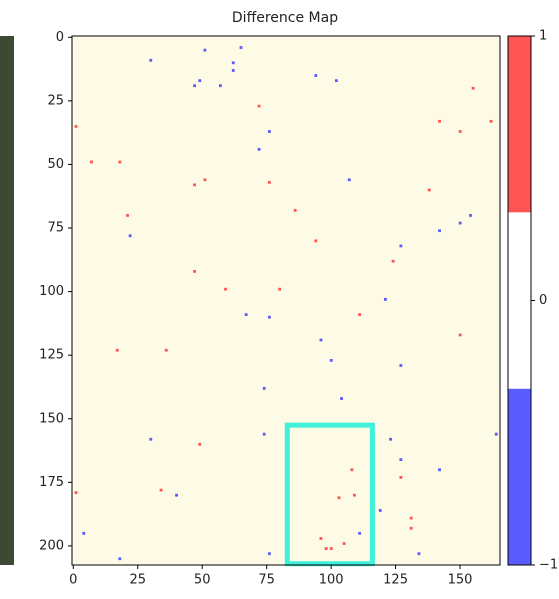 The height and width of the screenshot is (599, 559). I want to click on chart-title: Difference Map, so click(285, 18).